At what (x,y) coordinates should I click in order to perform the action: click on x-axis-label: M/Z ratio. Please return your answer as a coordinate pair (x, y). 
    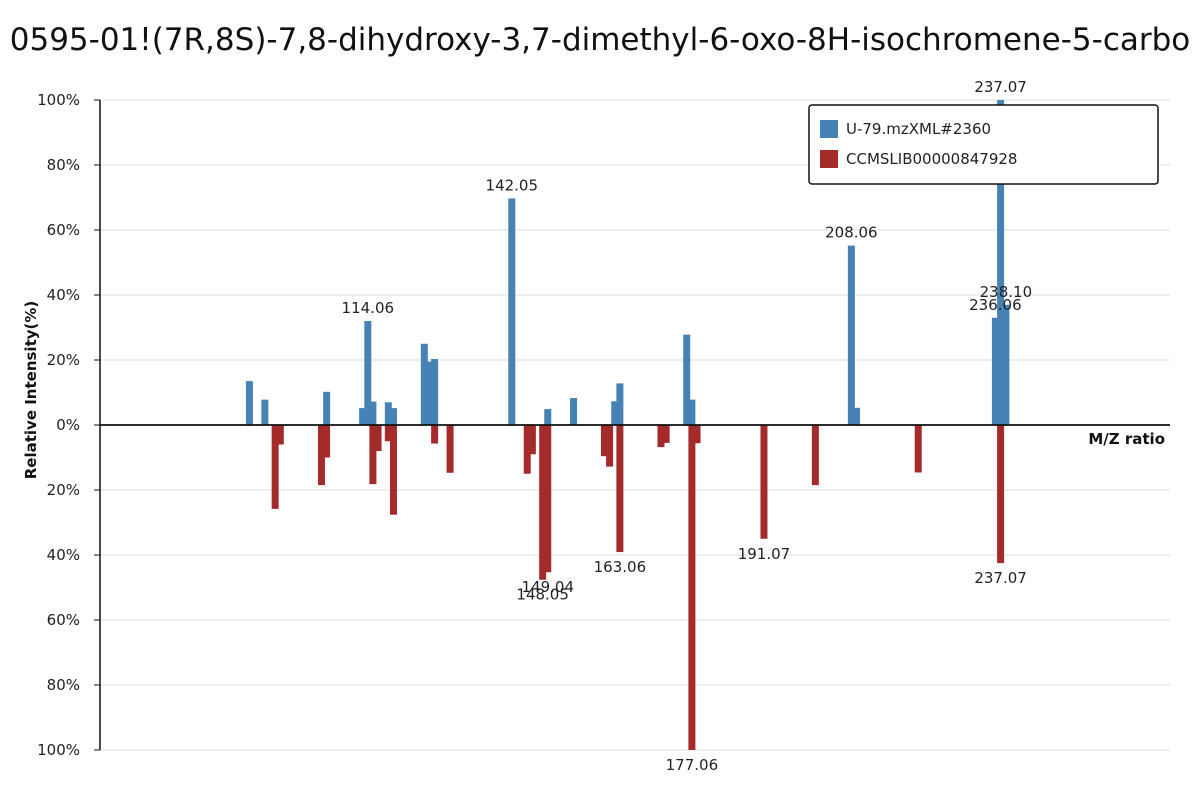
    Looking at the image, I should click on (1126, 439).